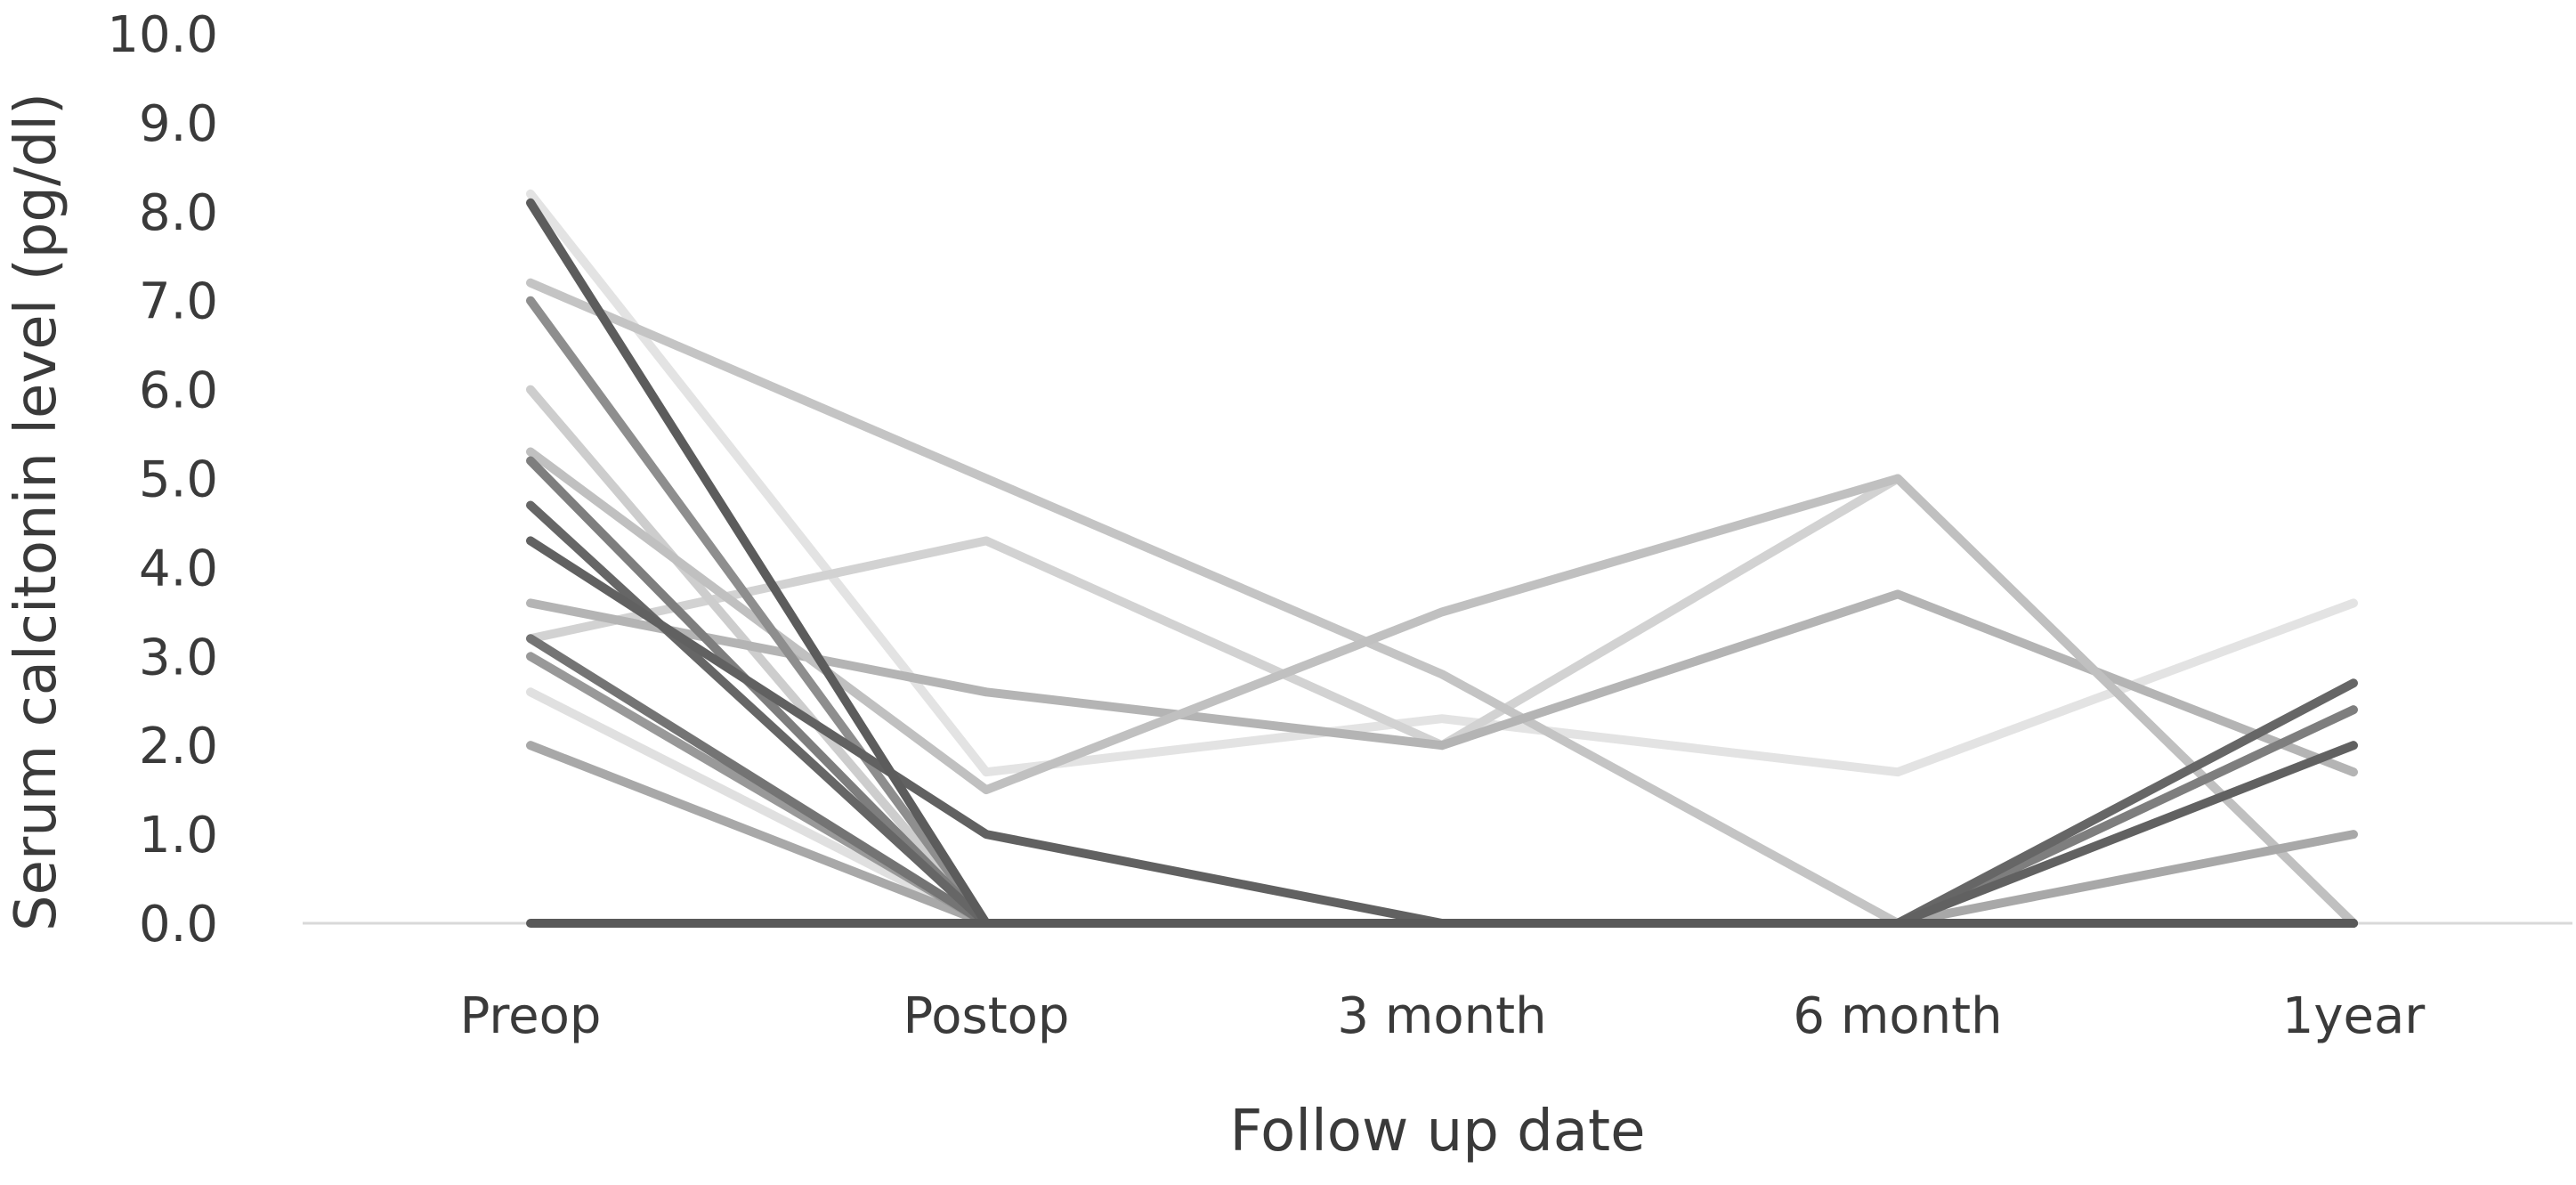  What do you see at coordinates (179, 568) in the screenshot?
I see `y-tick-label: 4.0` at bounding box center [179, 568].